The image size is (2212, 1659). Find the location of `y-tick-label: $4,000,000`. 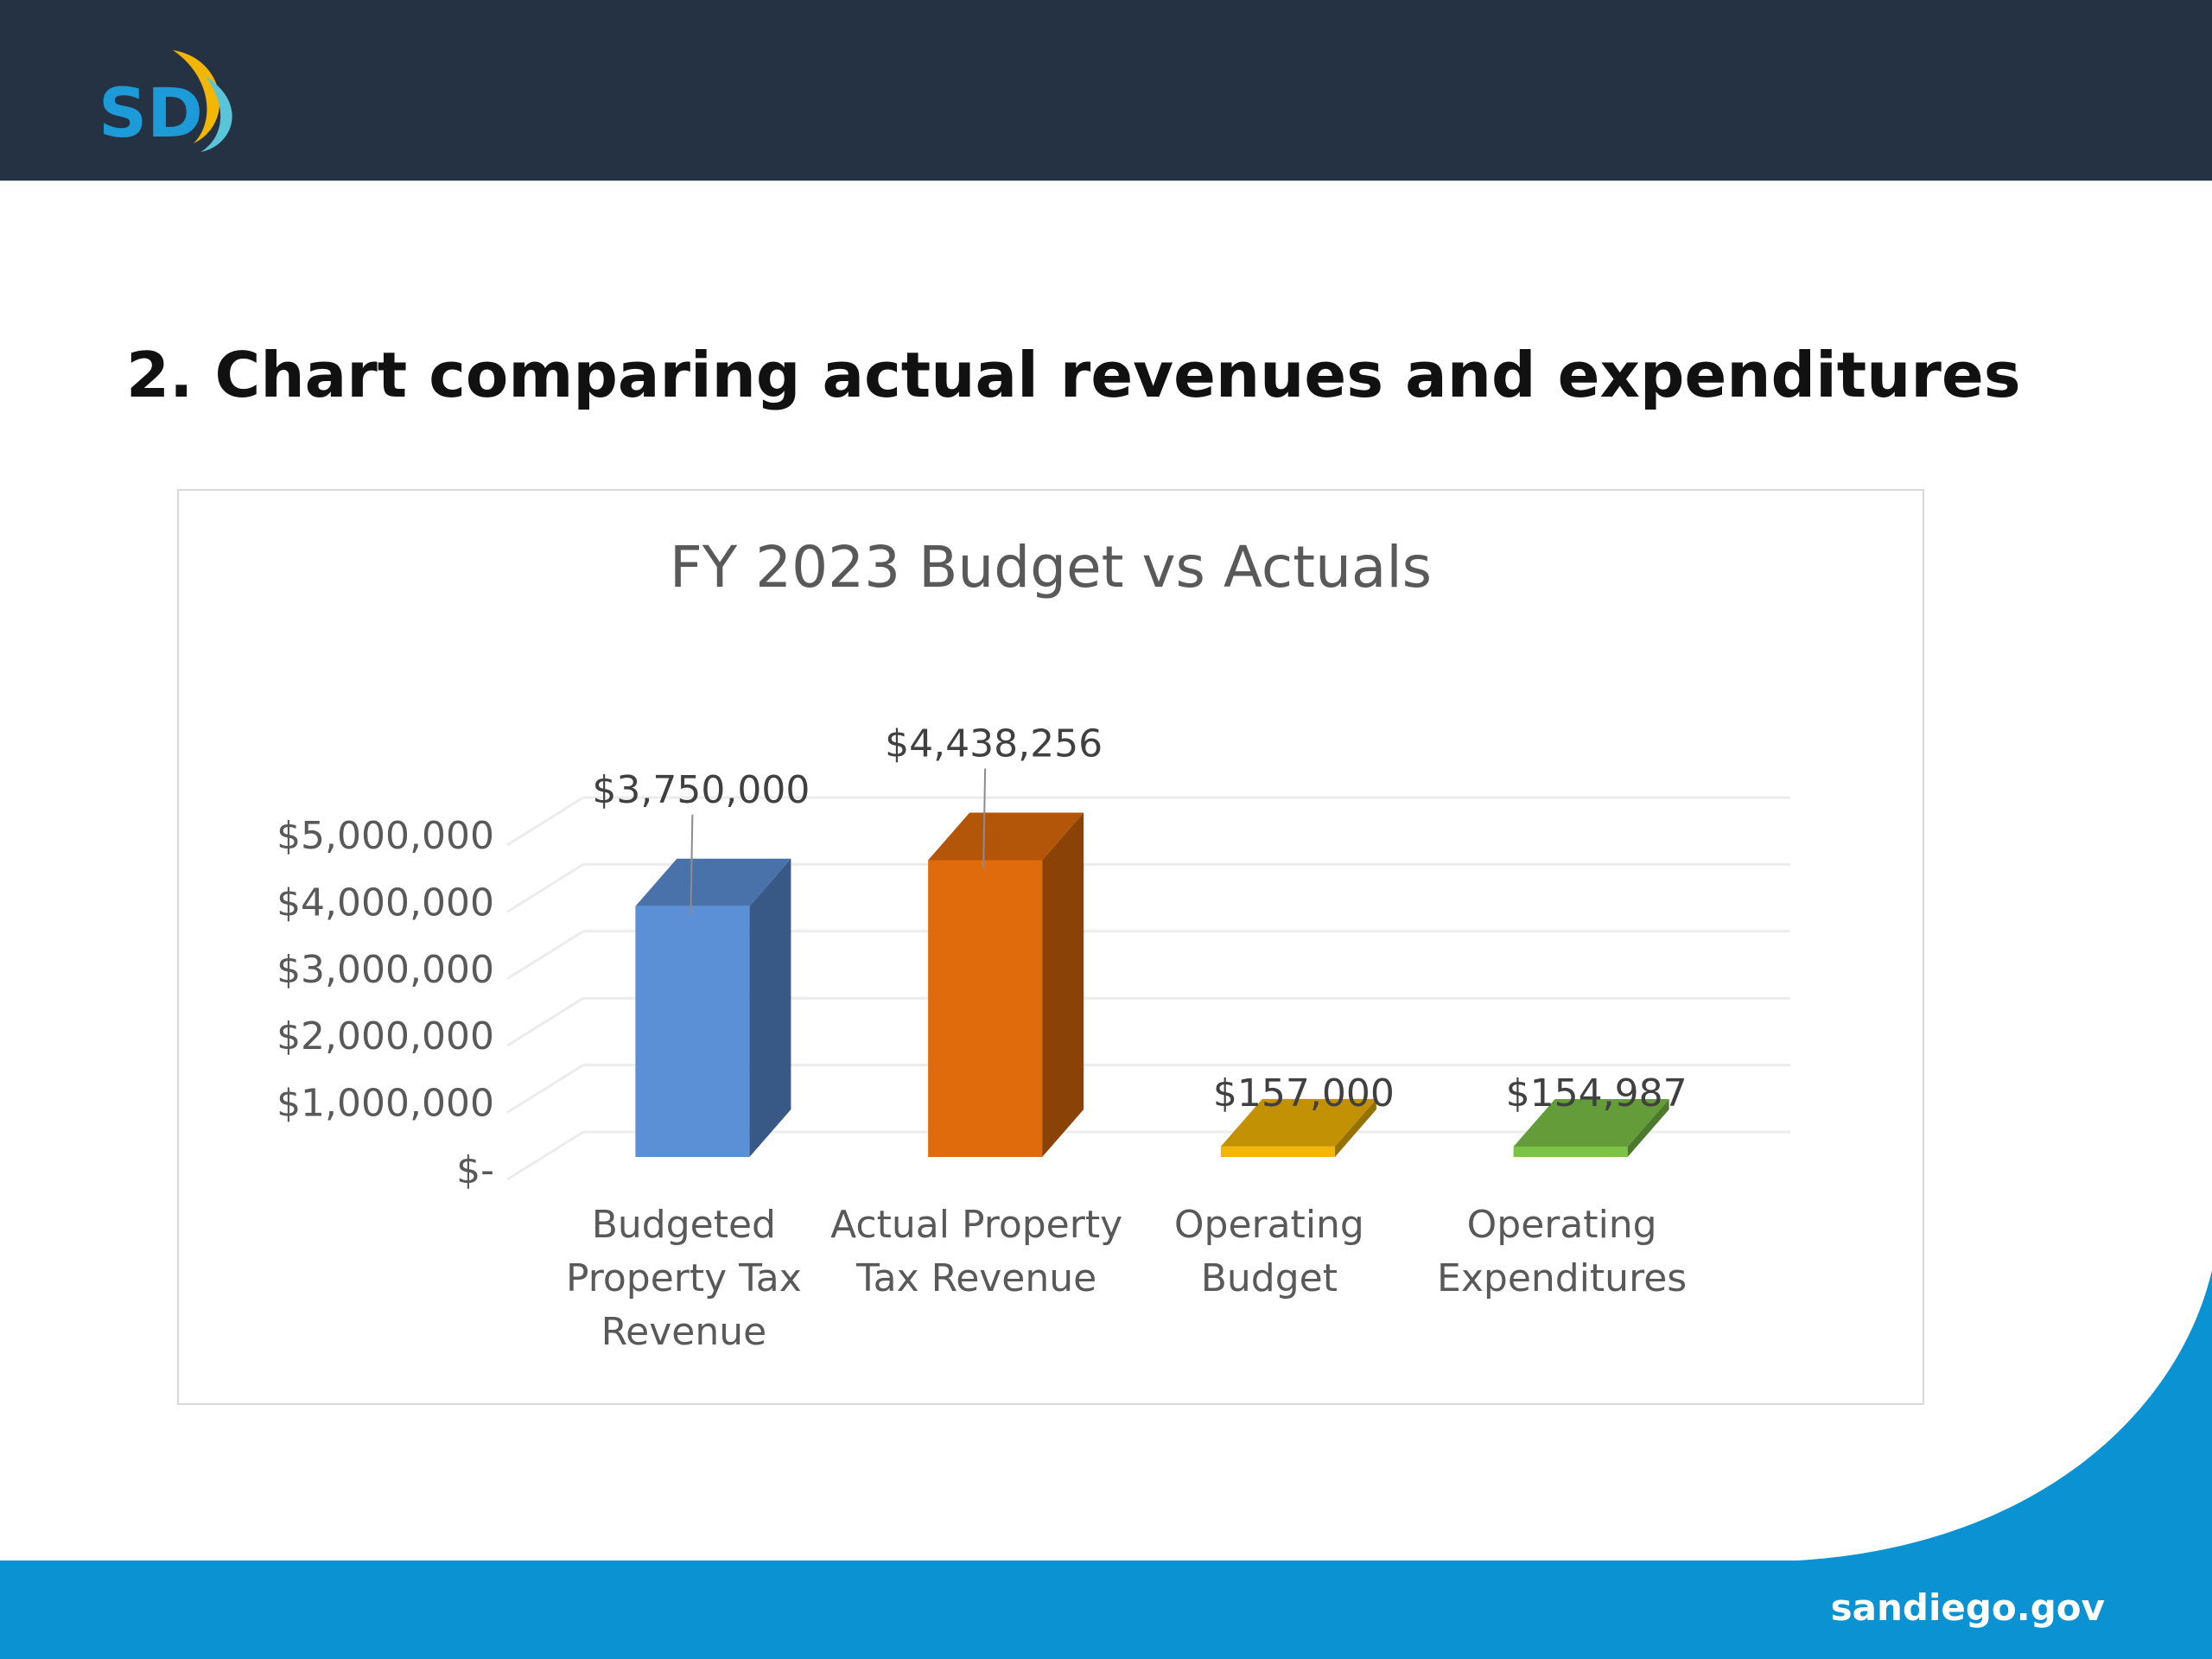

y-tick-label: $4,000,000 is located at coordinates (385, 902).